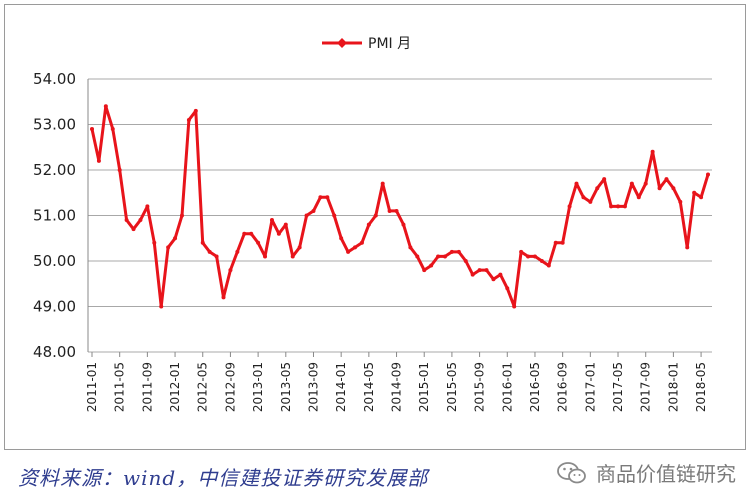 The height and width of the screenshot is (502, 752). What do you see at coordinates (342, 43) in the screenshot?
I see `legend-marker-icon` at bounding box center [342, 43].